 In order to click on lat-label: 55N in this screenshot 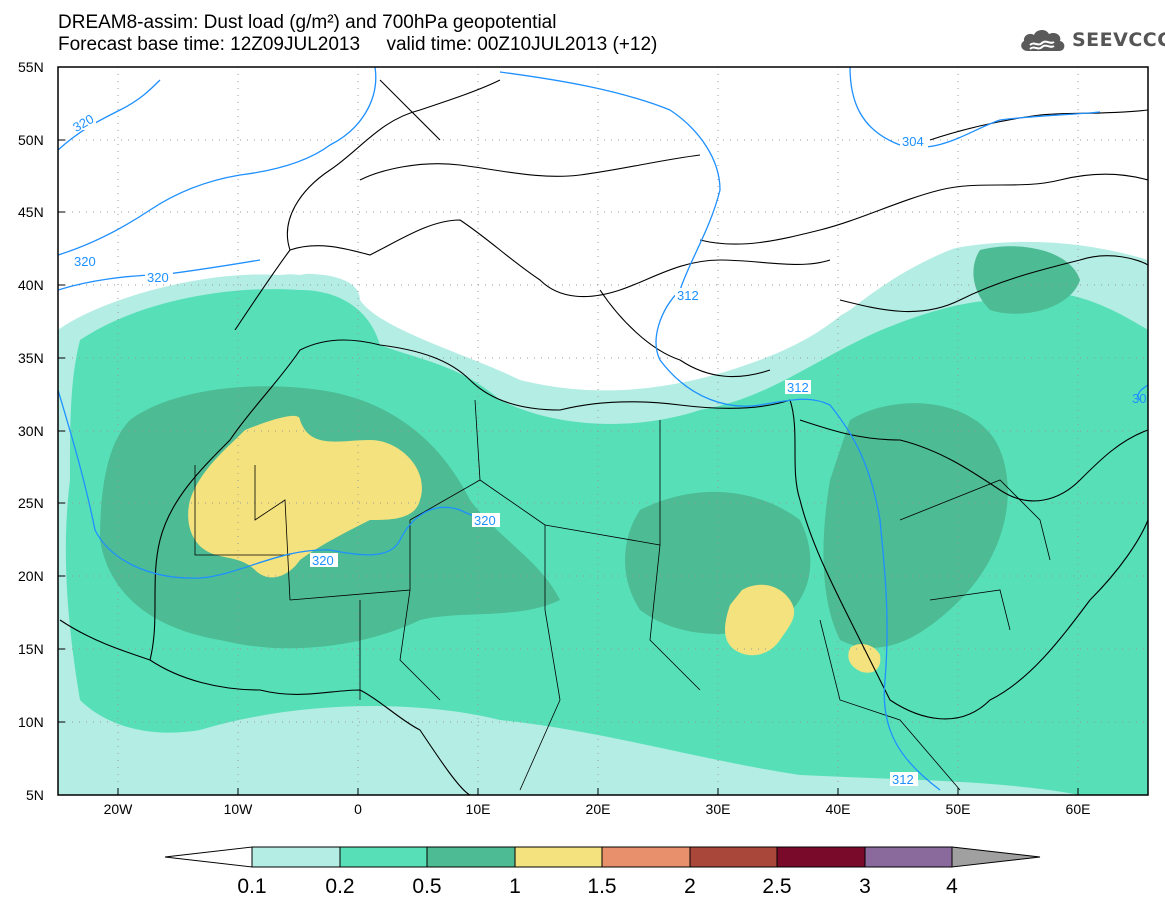, I will do `click(31, 67)`.